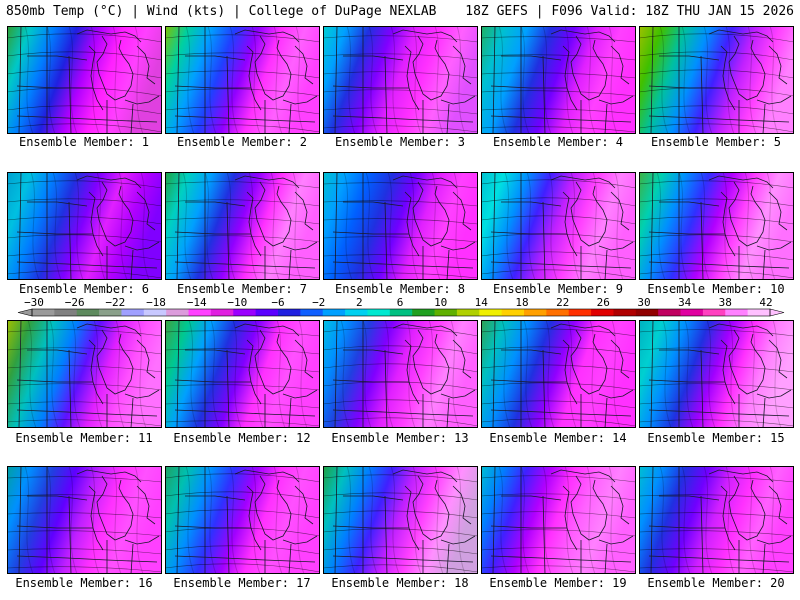  What do you see at coordinates (400, 438) in the screenshot?
I see `ensemble-member-caption: Ensemble Member: 13` at bounding box center [400, 438].